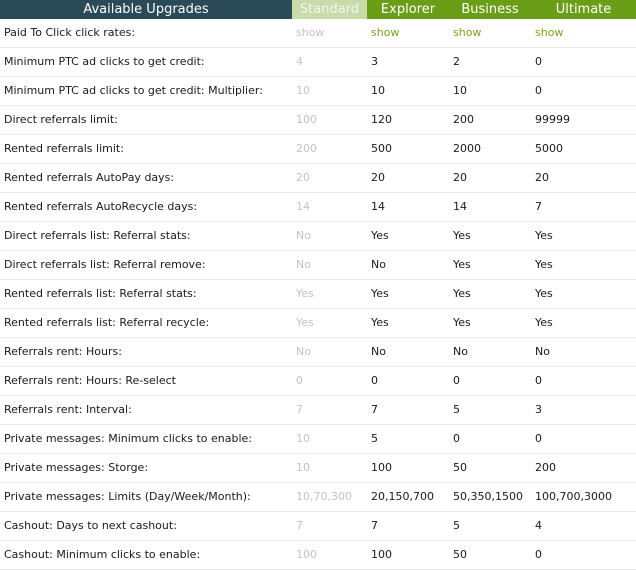 The height and width of the screenshot is (570, 636). I want to click on plan-header-business: Business, so click(490, 9).